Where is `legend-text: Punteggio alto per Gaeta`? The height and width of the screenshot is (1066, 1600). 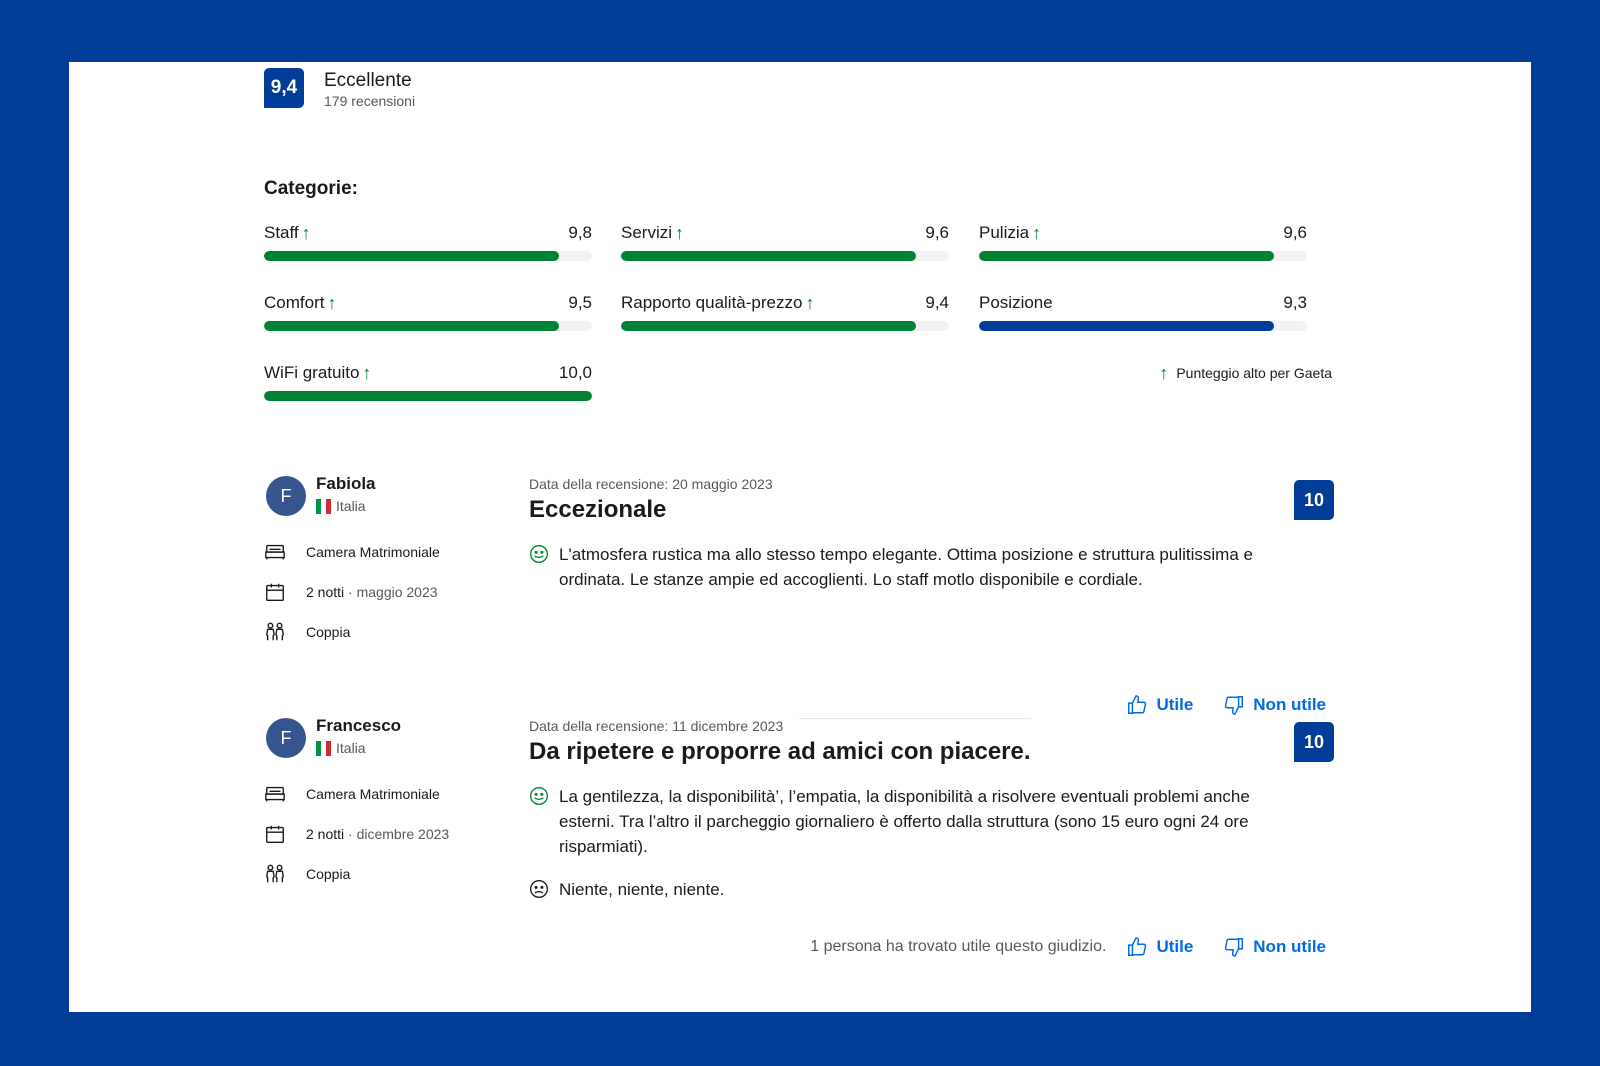 legend-text: Punteggio alto per Gaeta is located at coordinates (1254, 373).